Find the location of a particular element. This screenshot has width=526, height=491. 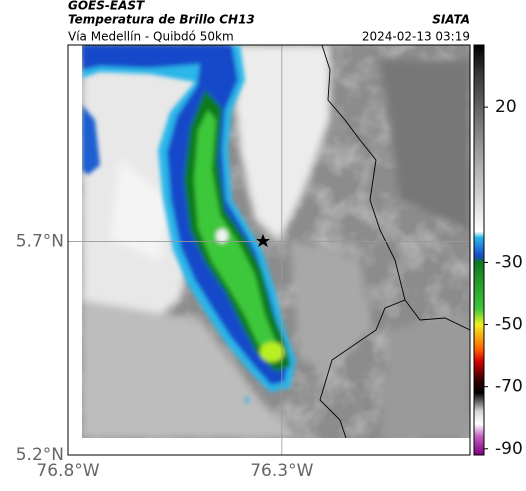

satellite-name: GOES-EAST is located at coordinates (106, 6).